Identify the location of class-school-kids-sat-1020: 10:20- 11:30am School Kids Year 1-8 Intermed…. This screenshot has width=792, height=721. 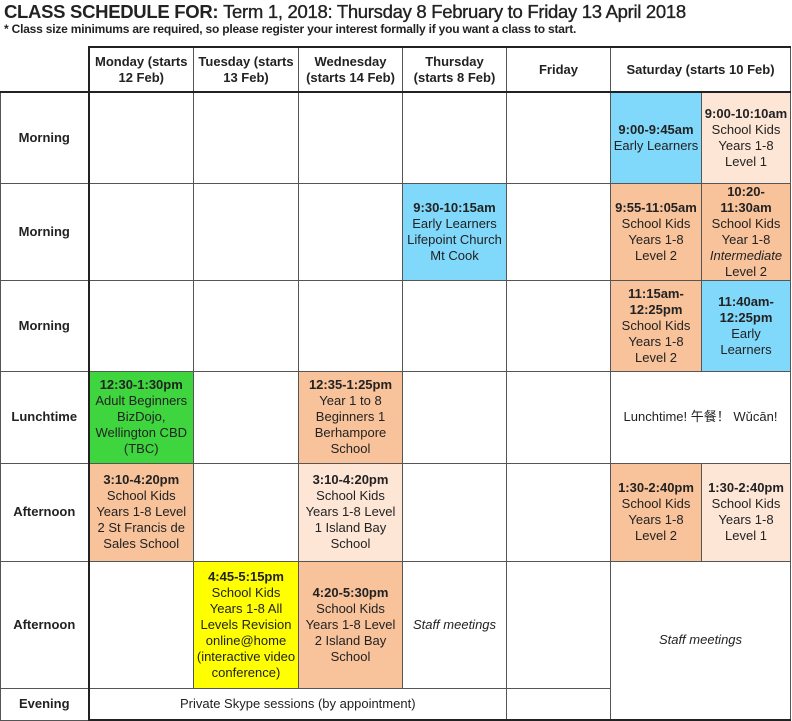
(746, 231).